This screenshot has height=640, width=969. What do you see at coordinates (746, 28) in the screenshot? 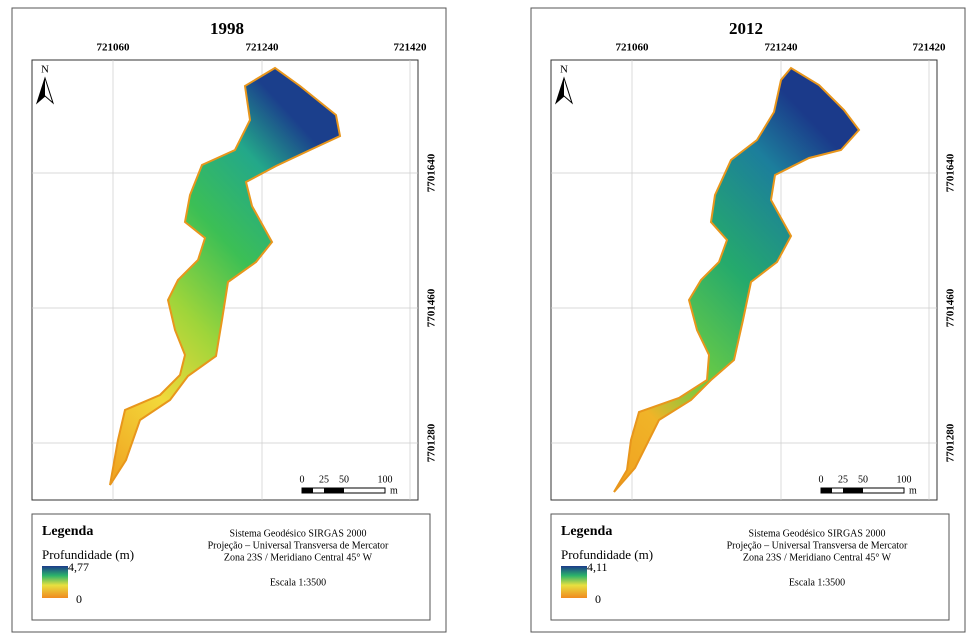
I see `map-title: 2012` at bounding box center [746, 28].